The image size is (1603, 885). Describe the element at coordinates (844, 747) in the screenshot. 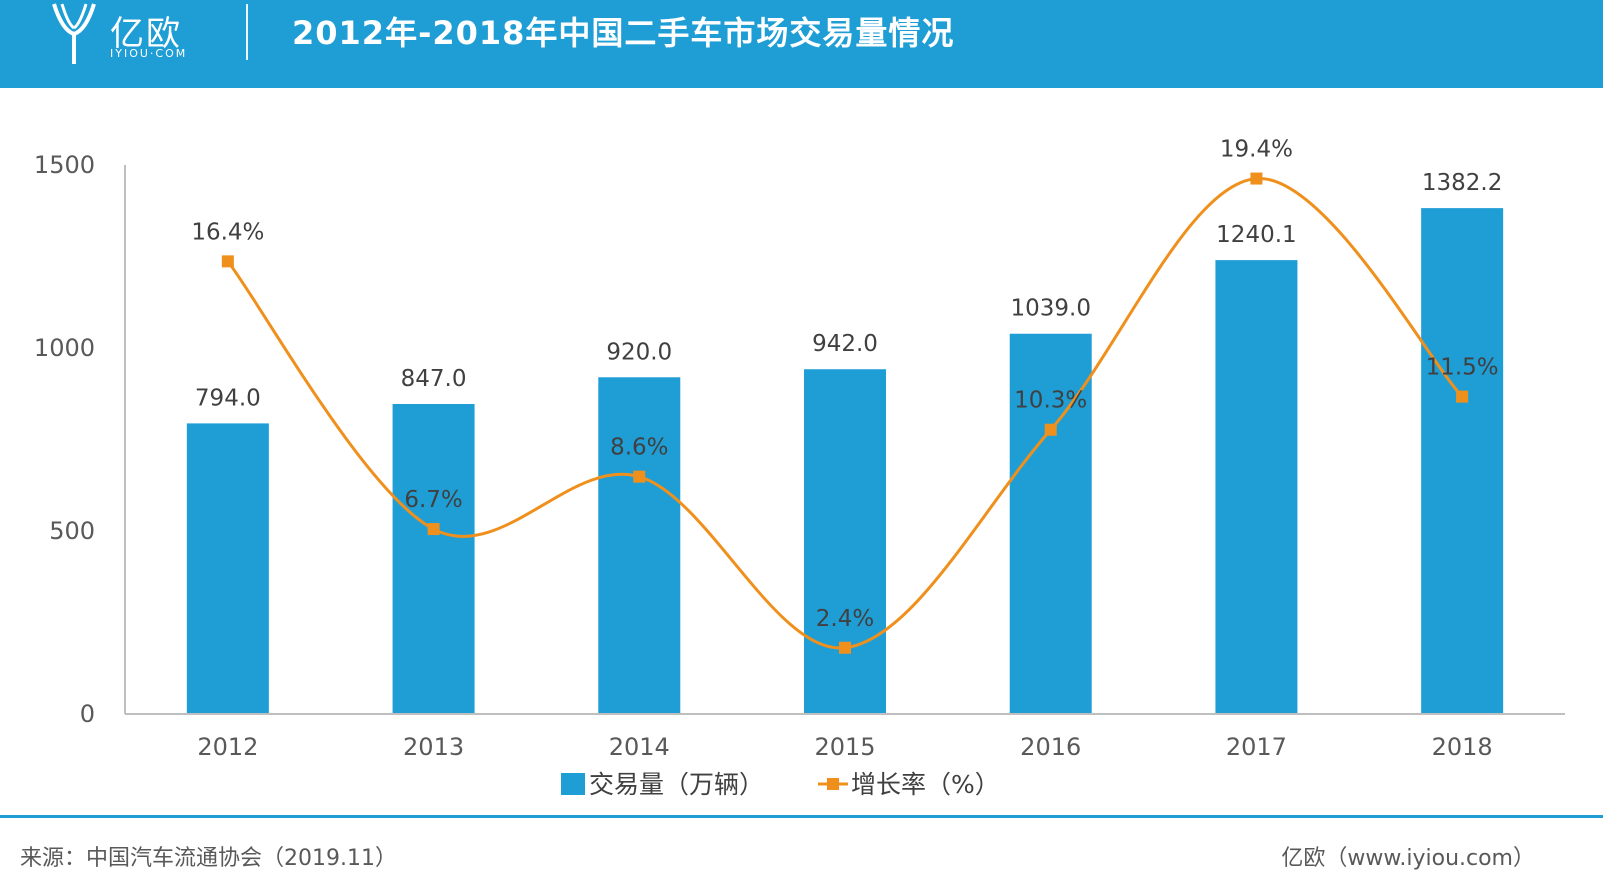

I see `x-tick-label: 2015` at that location.